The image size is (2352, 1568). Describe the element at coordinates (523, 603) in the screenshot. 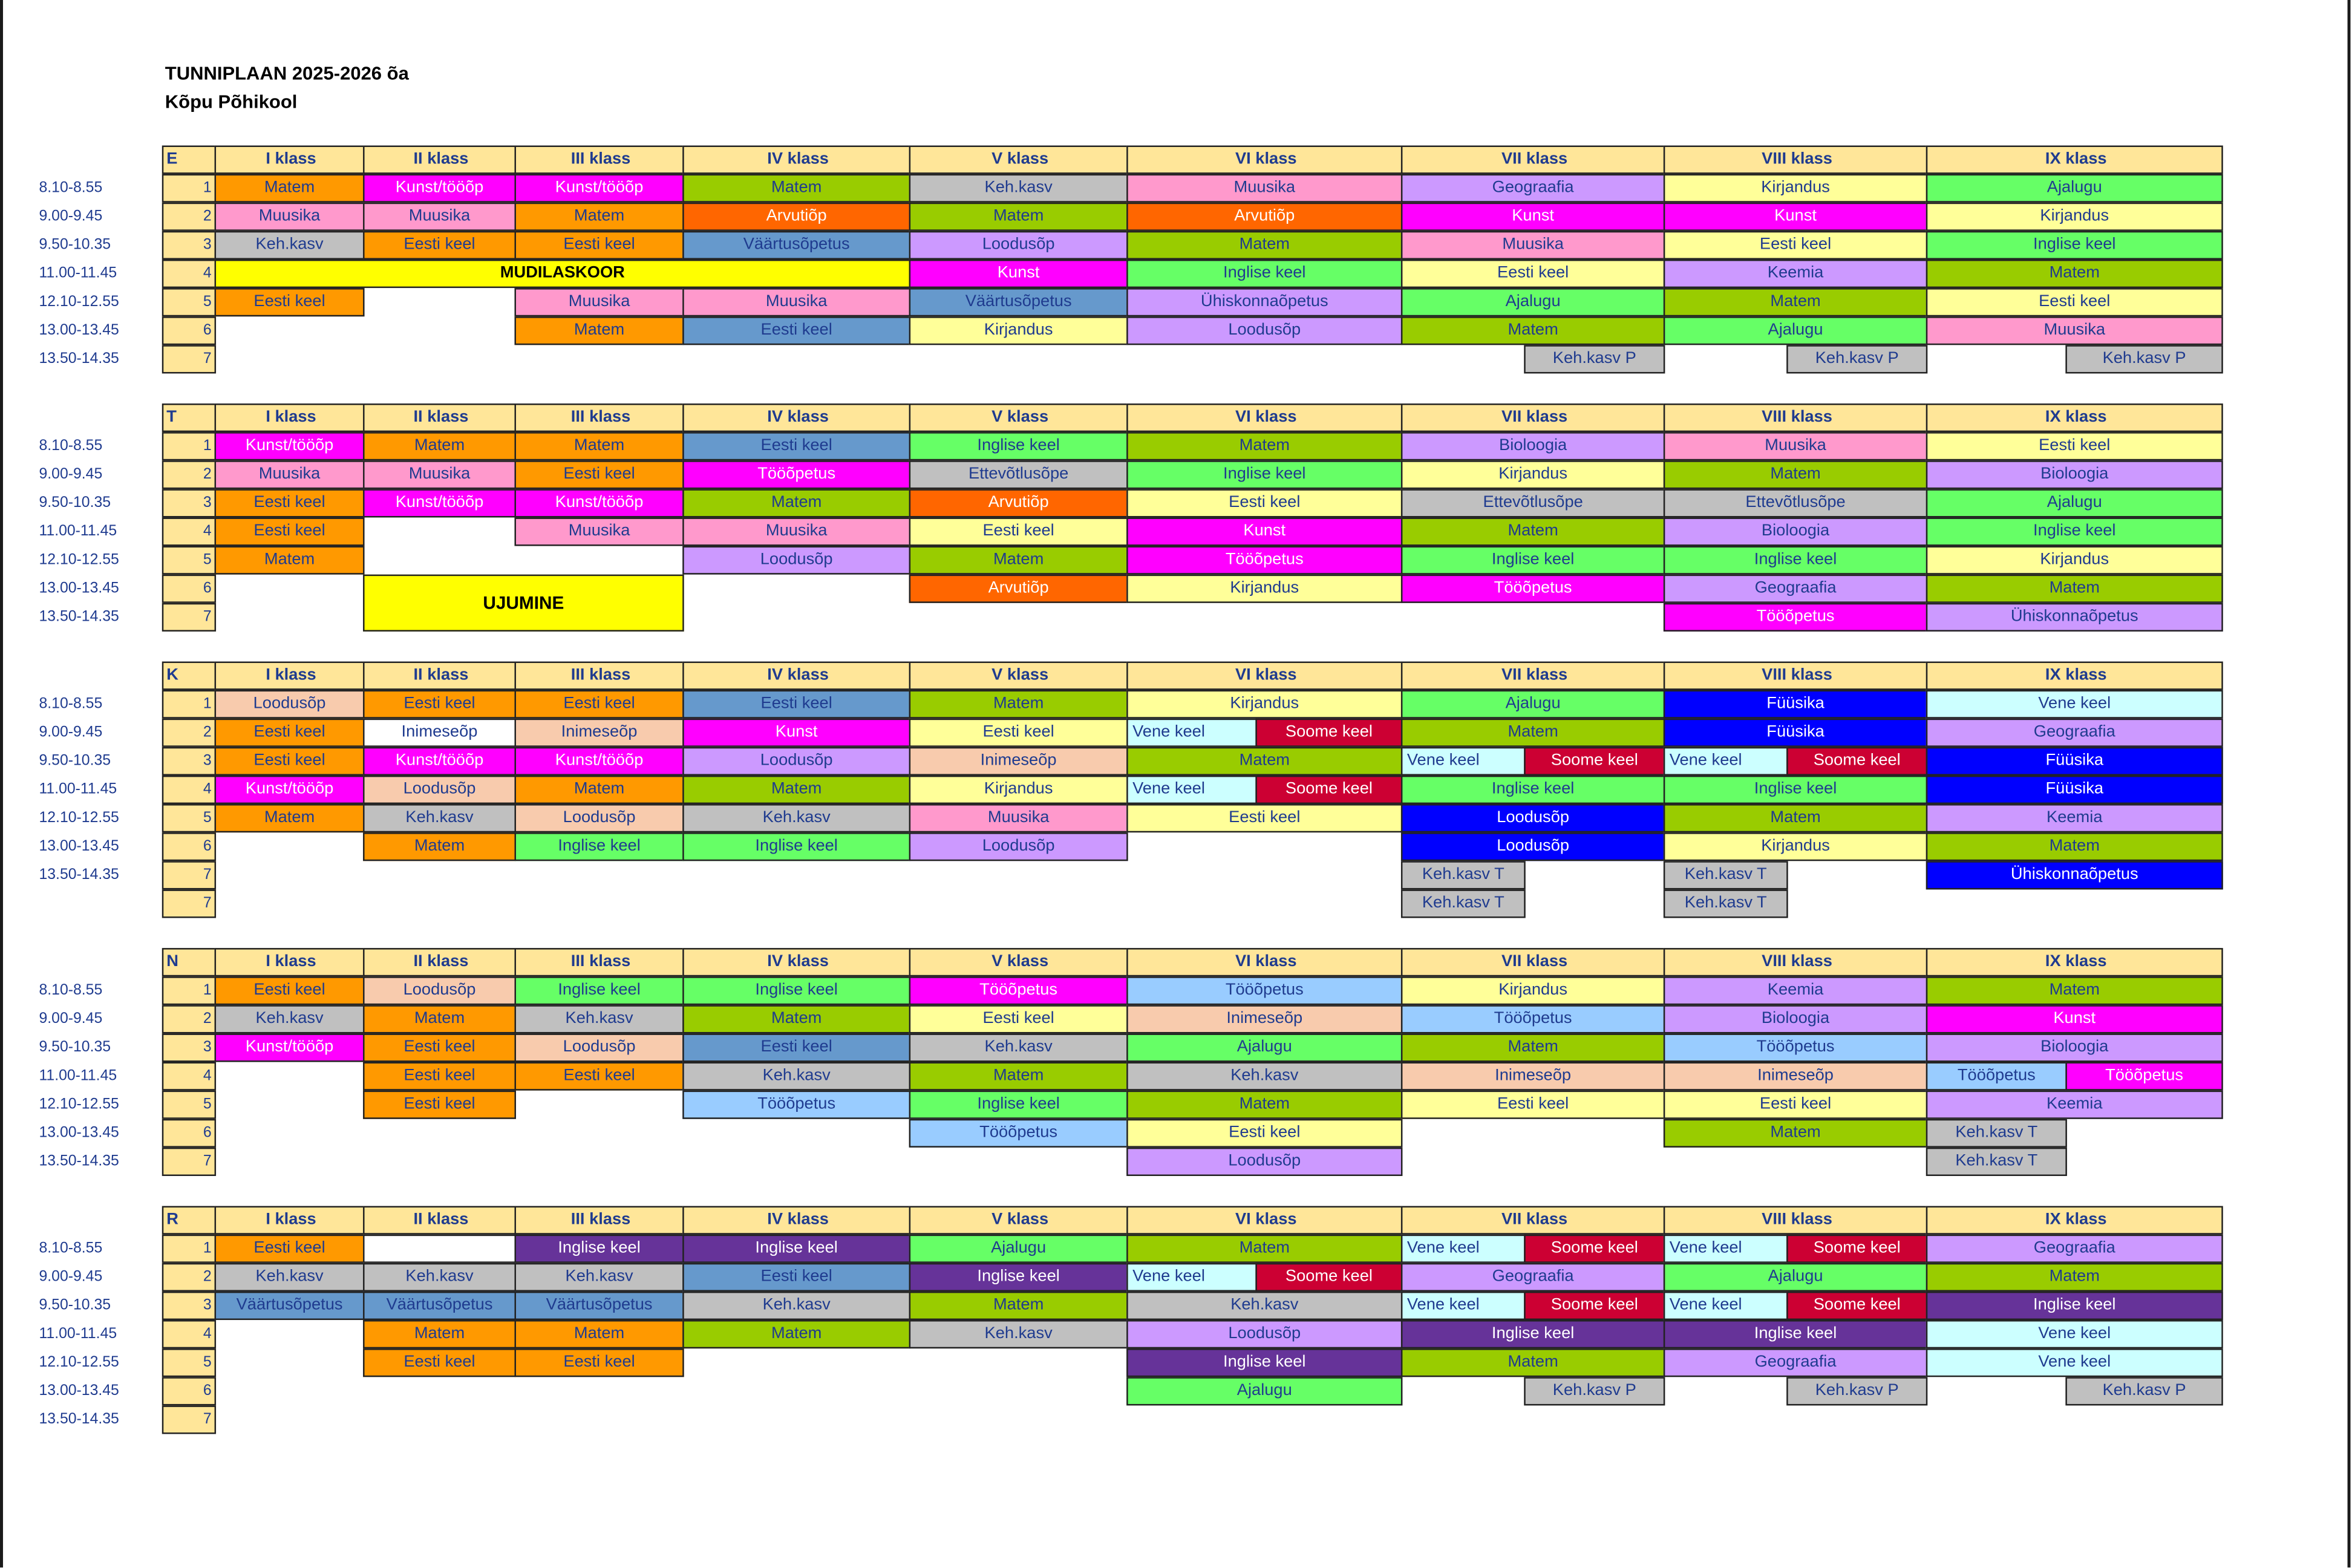

I see `lesson-ujumine: UJUMINE` at that location.